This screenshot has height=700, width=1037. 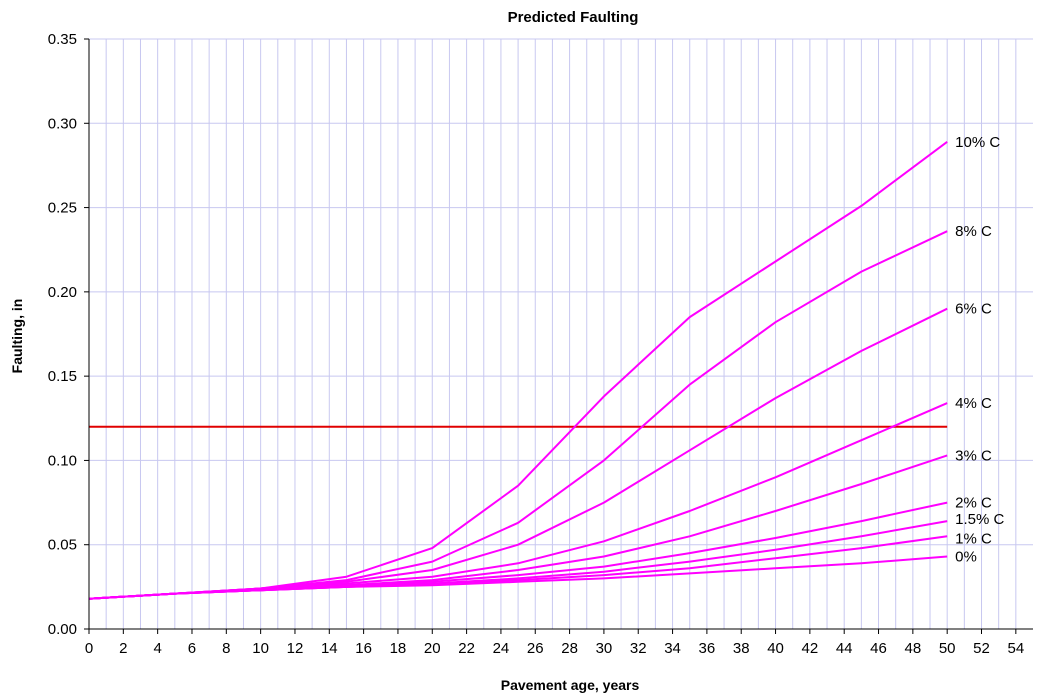 What do you see at coordinates (672, 648) in the screenshot?
I see `x-tick-label: 34` at bounding box center [672, 648].